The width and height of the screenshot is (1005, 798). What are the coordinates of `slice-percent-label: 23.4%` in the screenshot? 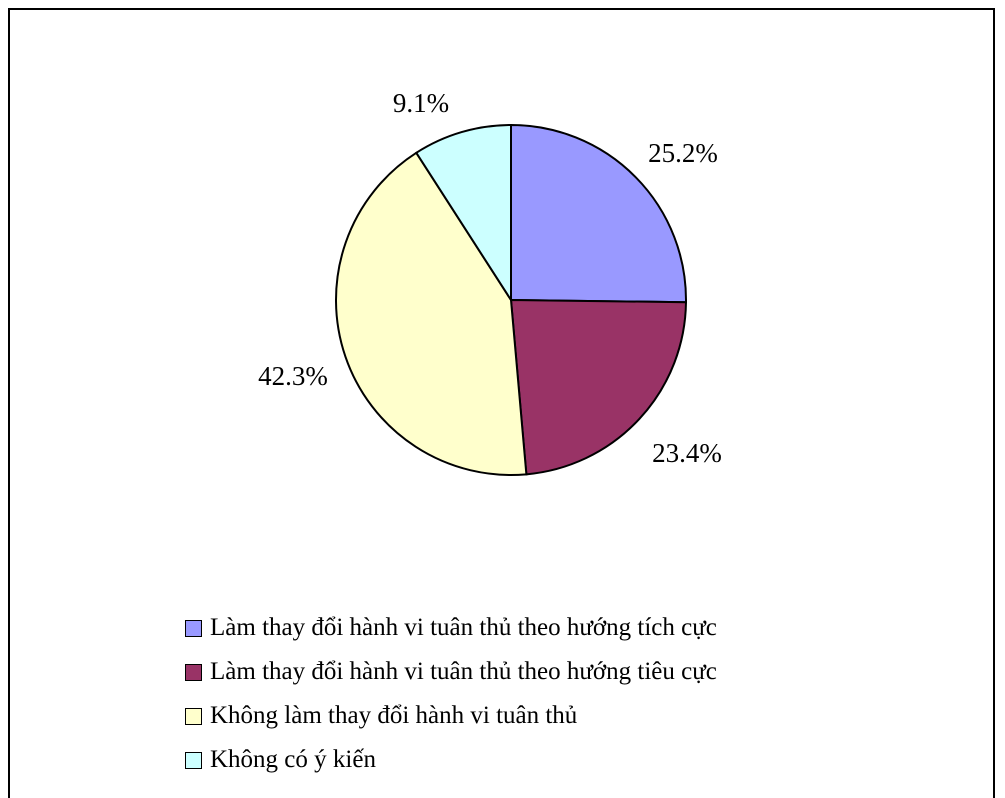 It's located at (687, 453).